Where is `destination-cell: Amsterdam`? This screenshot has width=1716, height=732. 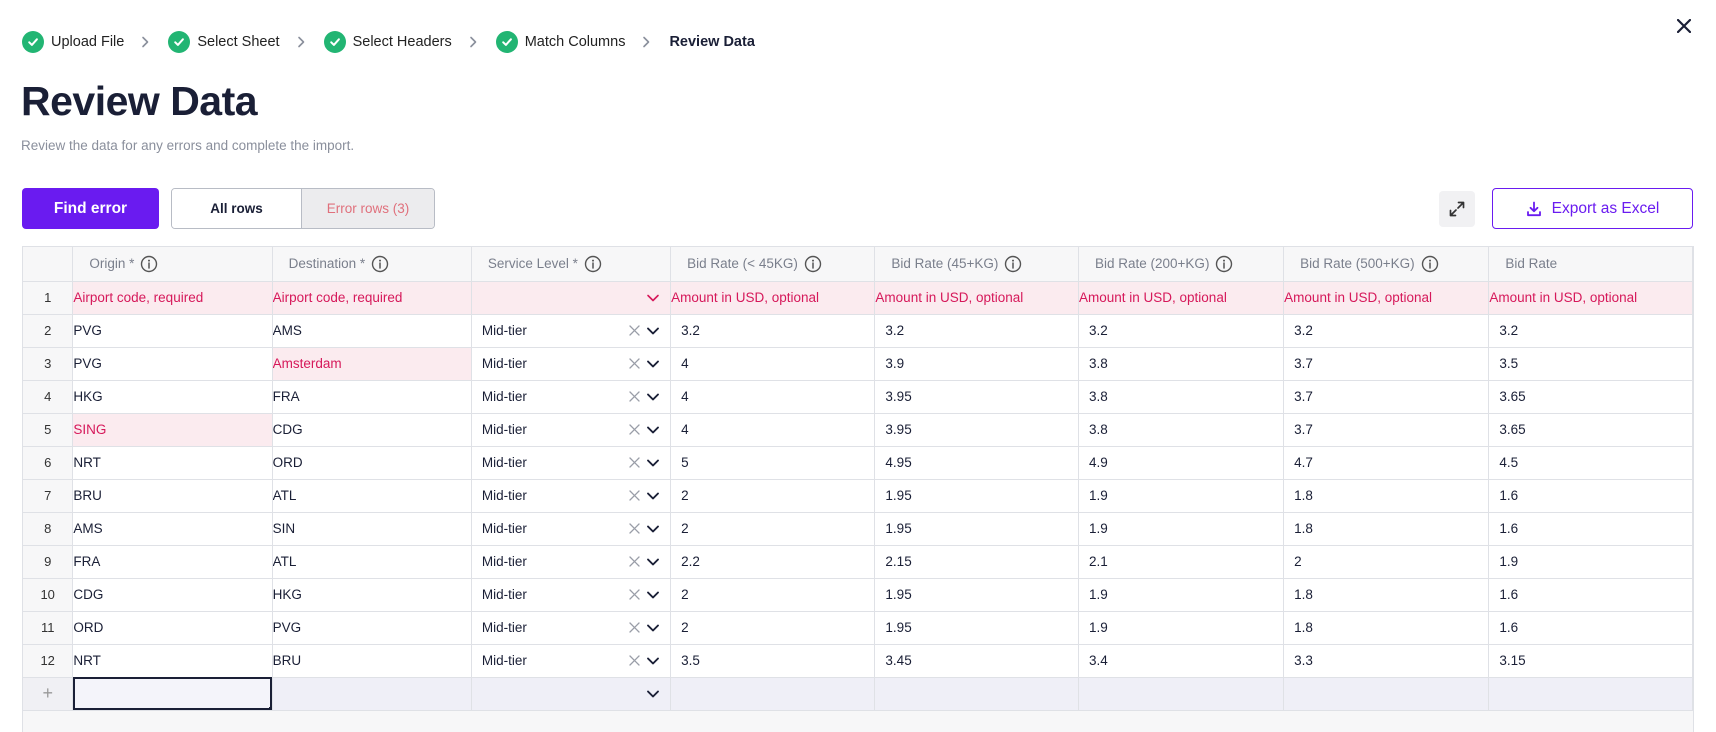 destination-cell: Amsterdam is located at coordinates (372, 364).